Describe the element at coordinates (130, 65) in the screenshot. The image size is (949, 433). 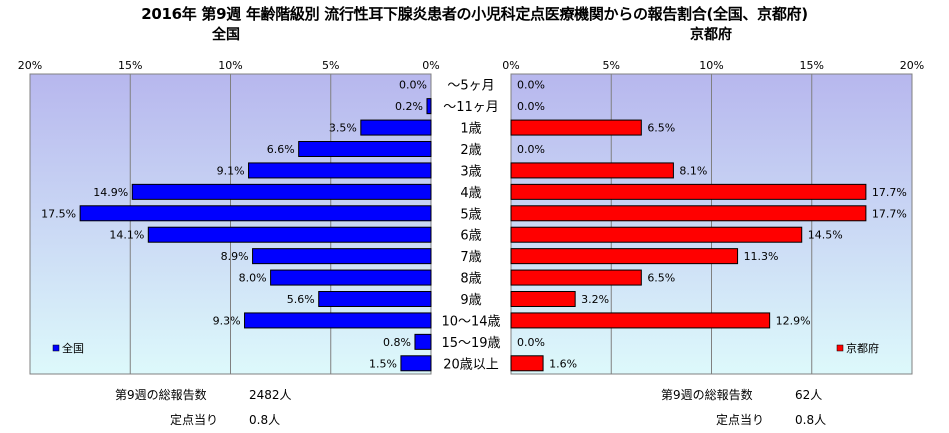
I see `national-tick-label: 15%` at that location.